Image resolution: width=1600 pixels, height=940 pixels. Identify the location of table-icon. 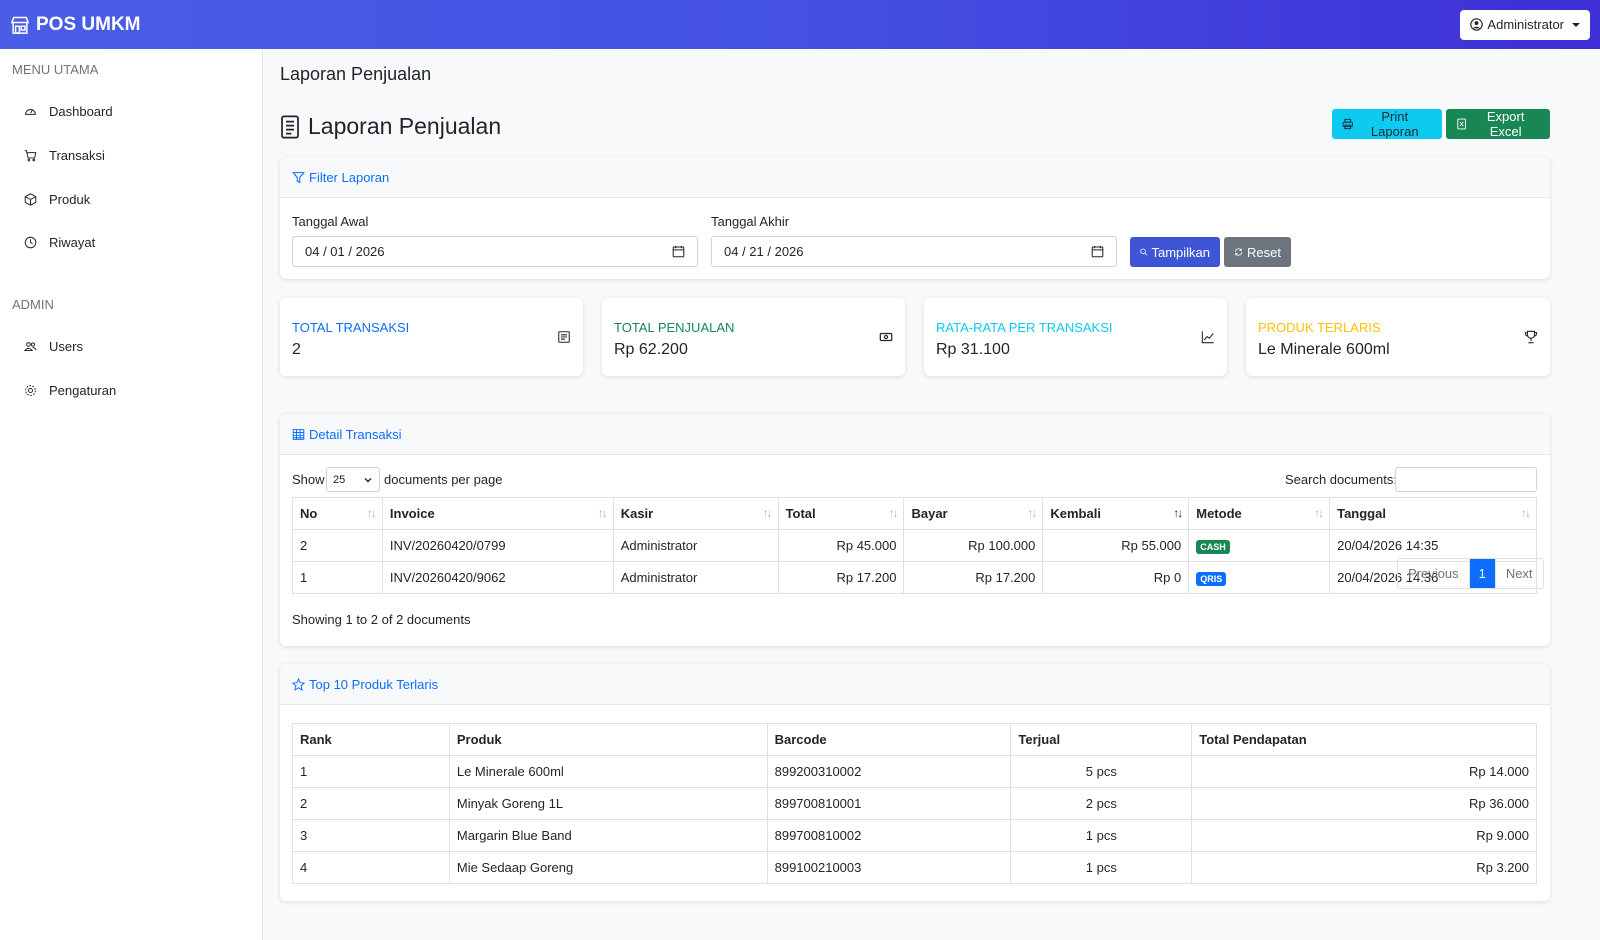
(298, 434).